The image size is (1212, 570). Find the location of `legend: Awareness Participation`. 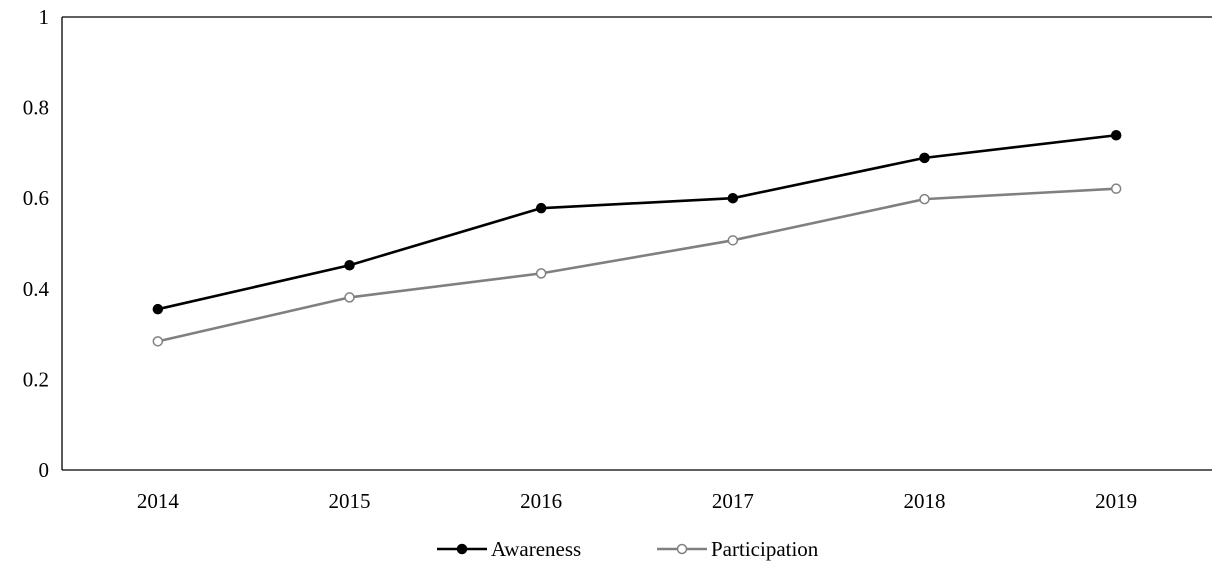

legend: Awareness Participation is located at coordinates (628, 549).